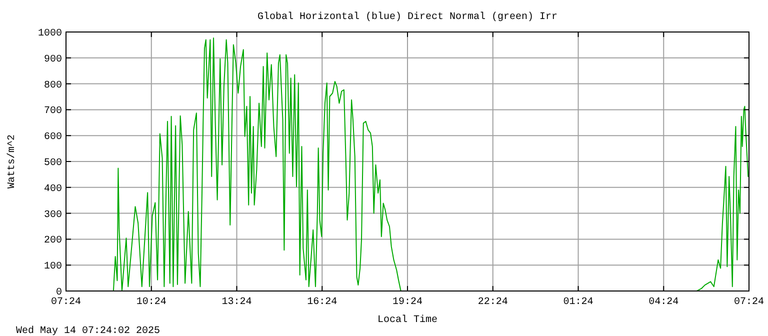 The height and width of the screenshot is (336, 768). What do you see at coordinates (663, 302) in the screenshot?
I see `x-tick-label: 04:24` at bounding box center [663, 302].